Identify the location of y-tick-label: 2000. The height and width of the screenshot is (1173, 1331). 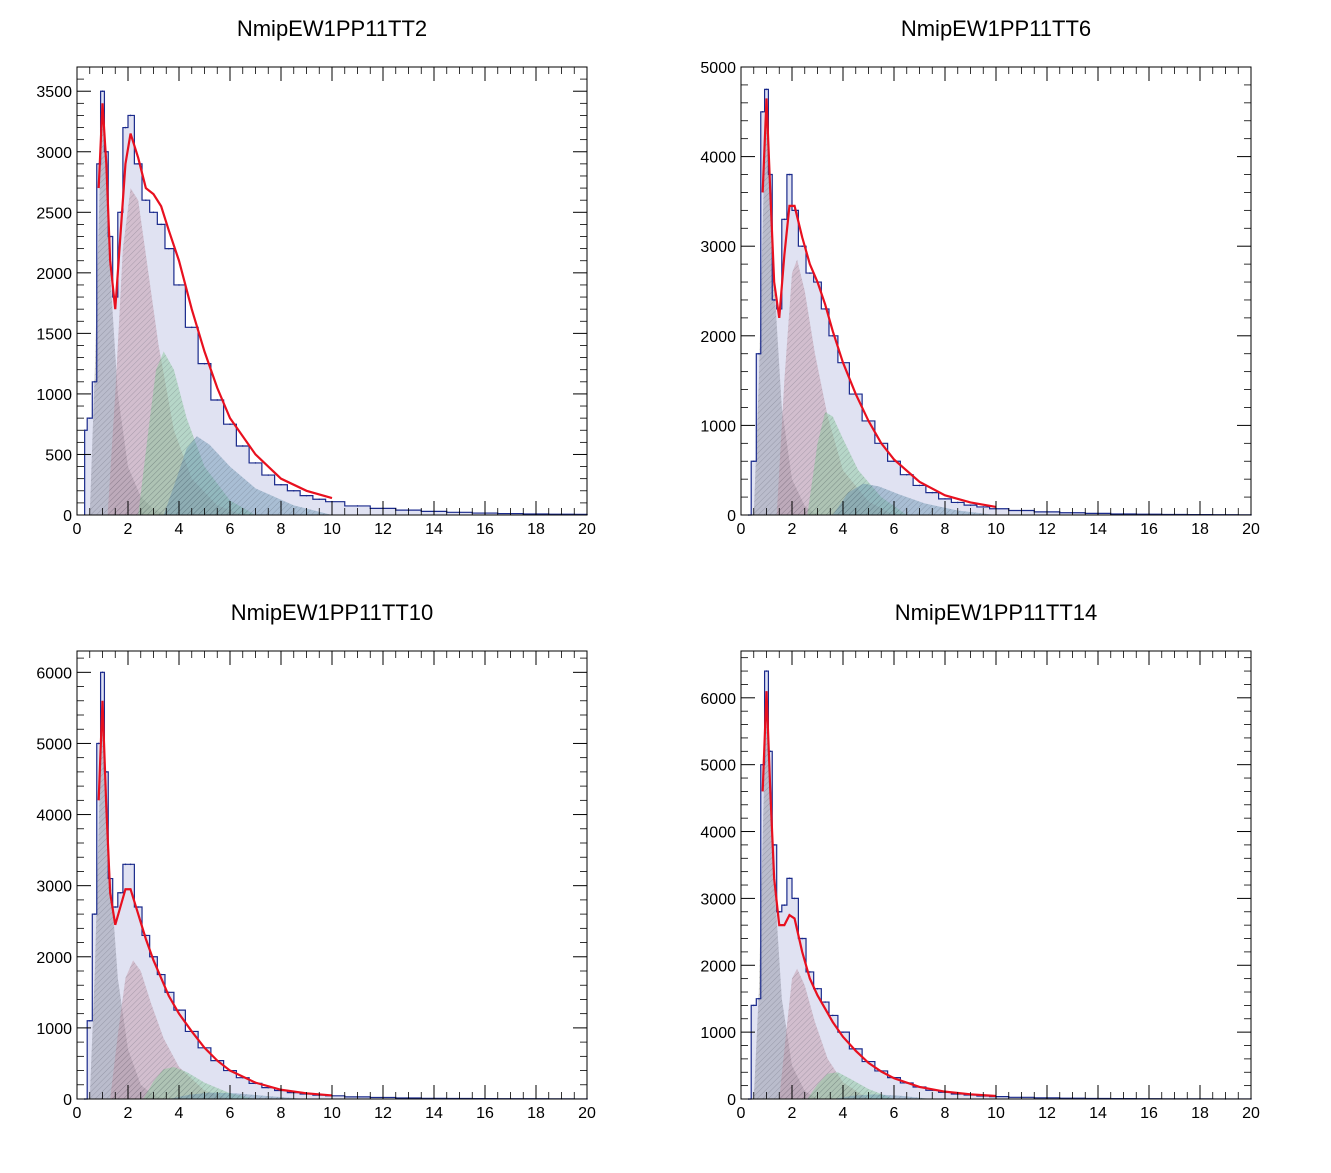
(54, 274).